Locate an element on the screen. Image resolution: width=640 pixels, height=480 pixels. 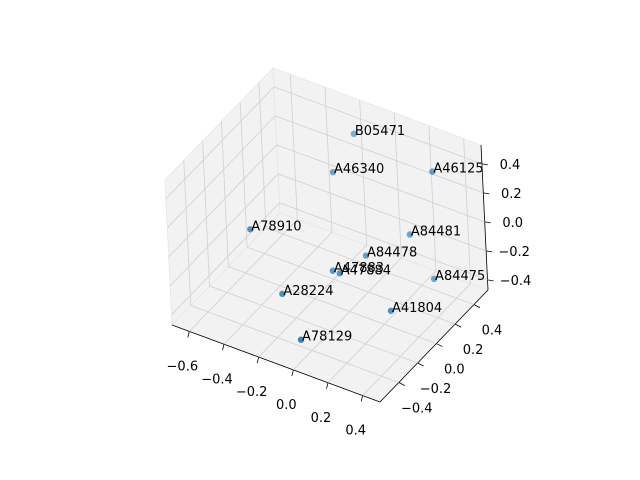
point-label: A84475 is located at coordinates (460, 276).